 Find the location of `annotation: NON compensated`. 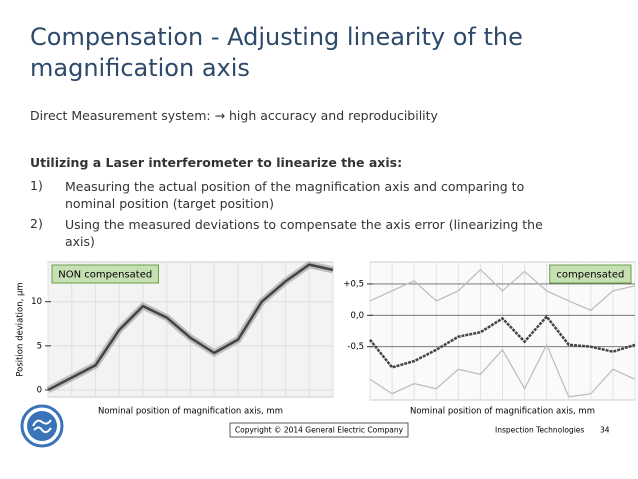

annotation: NON compensated is located at coordinates (105, 275).